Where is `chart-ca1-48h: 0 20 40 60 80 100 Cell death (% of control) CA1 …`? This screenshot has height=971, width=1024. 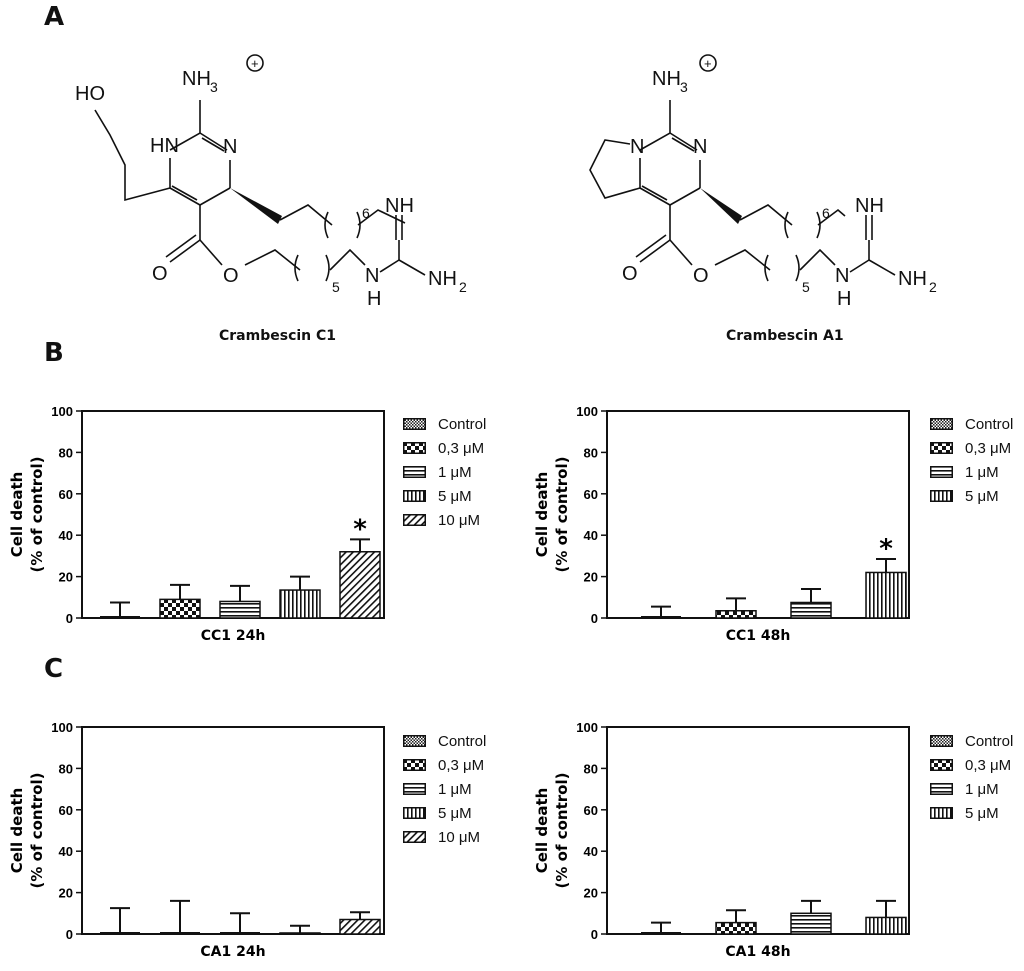 chart-ca1-48h: 0 20 40 60 80 100 Cell death (% of control) CA1 … is located at coordinates (721, 840).